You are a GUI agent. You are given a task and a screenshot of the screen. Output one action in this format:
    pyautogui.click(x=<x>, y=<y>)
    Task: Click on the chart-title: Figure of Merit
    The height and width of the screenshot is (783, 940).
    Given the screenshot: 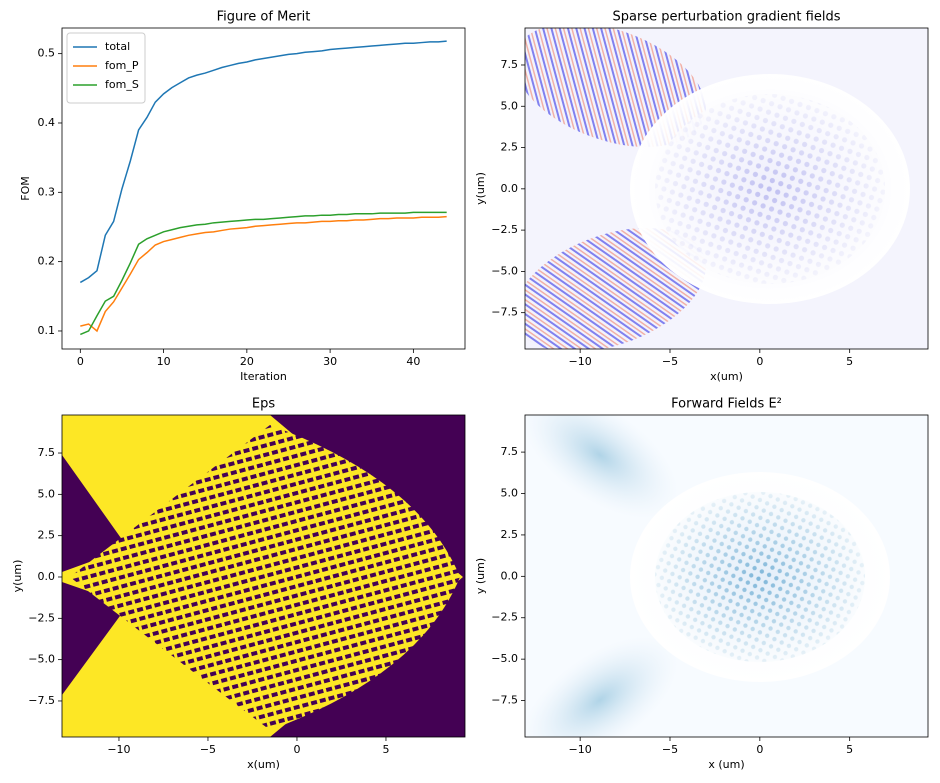 What is the action you would take?
    pyautogui.click(x=264, y=17)
    